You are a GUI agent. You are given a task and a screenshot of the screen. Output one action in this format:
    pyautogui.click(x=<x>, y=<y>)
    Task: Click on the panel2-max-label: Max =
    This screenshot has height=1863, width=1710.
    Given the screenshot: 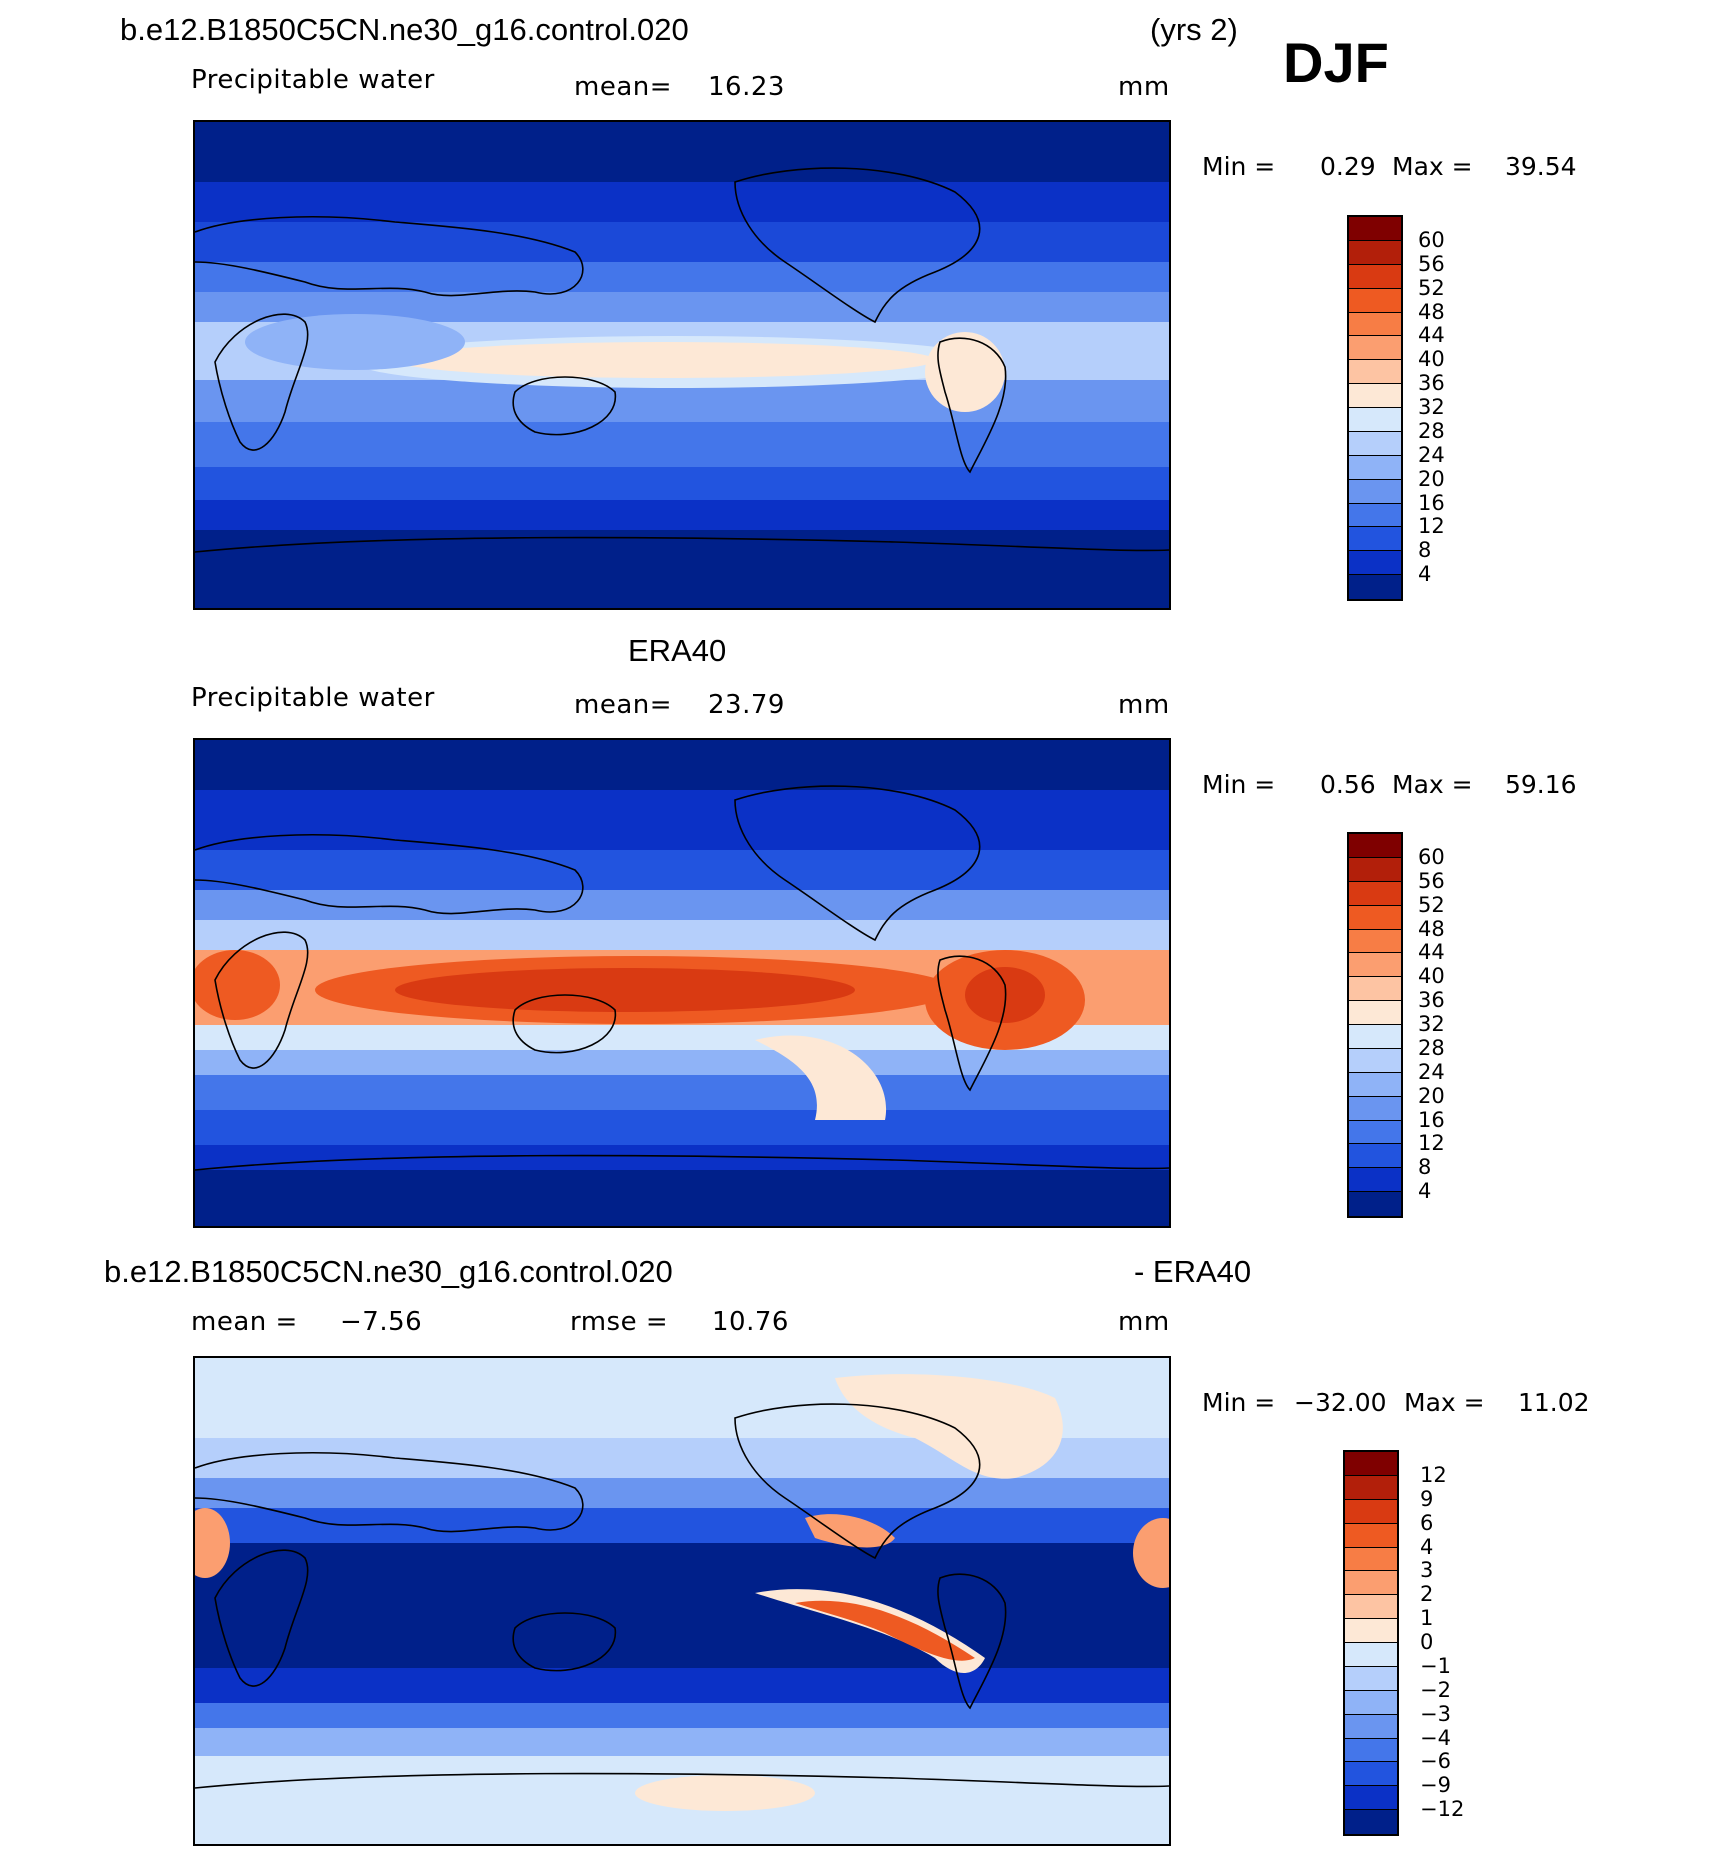 What is the action you would take?
    pyautogui.click(x=1432, y=784)
    